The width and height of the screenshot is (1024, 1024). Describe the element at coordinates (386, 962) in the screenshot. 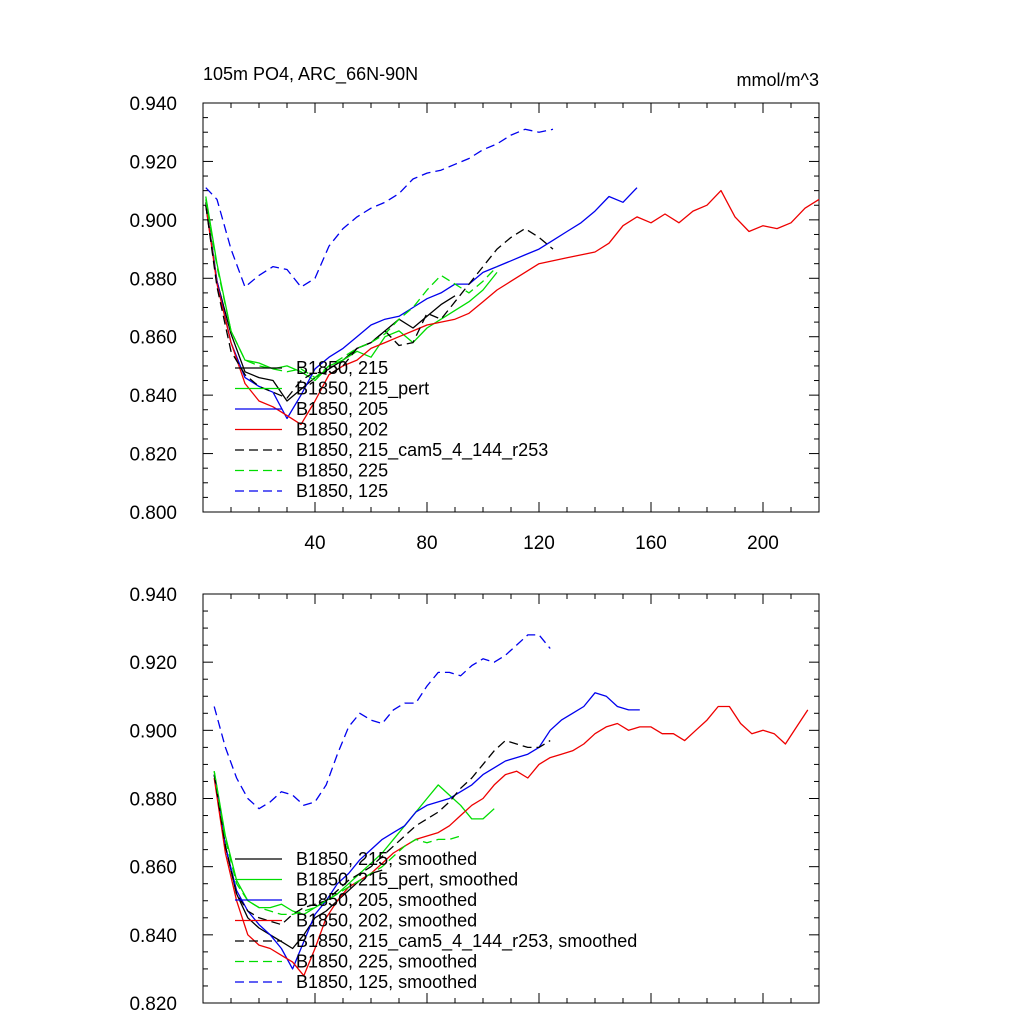

I see `legend-label: B1850, 225, smoothed` at that location.